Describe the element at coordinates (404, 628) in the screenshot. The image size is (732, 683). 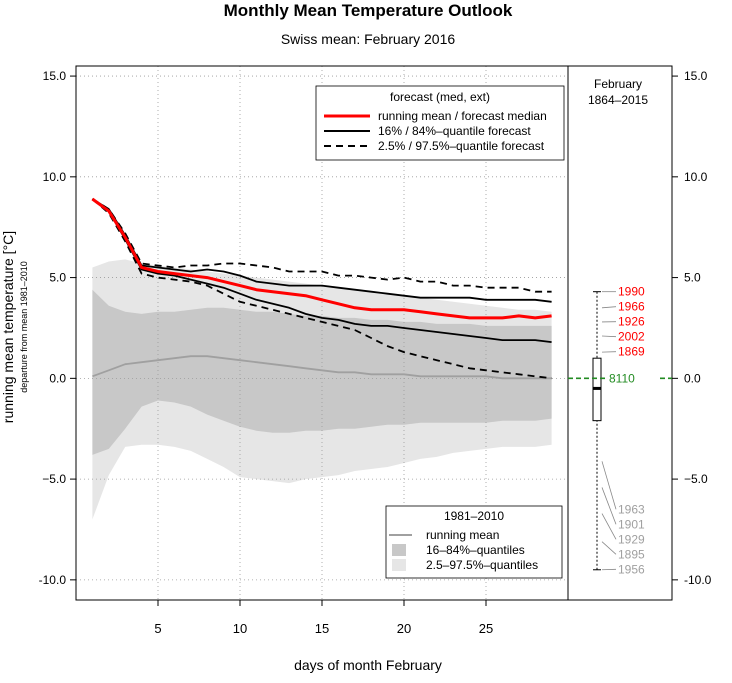
I see `x-tick-label-20: 20` at that location.